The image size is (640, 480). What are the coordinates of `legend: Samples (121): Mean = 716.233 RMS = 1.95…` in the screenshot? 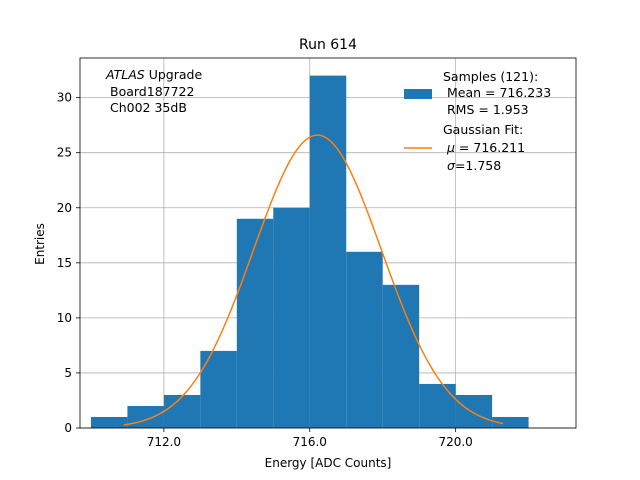 It's located at (477, 121).